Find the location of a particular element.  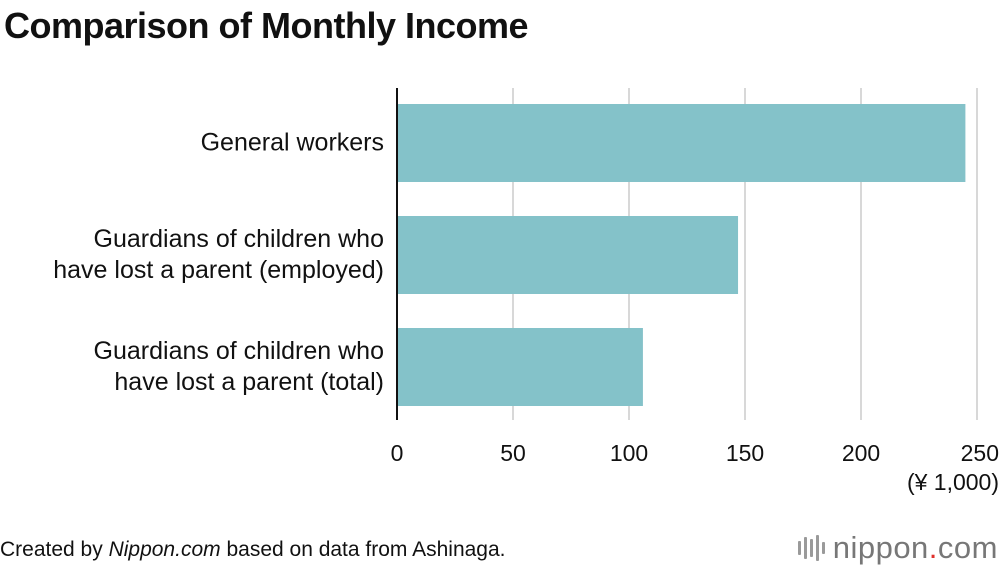

nippon-logo: nippon.com is located at coordinates (897, 548).